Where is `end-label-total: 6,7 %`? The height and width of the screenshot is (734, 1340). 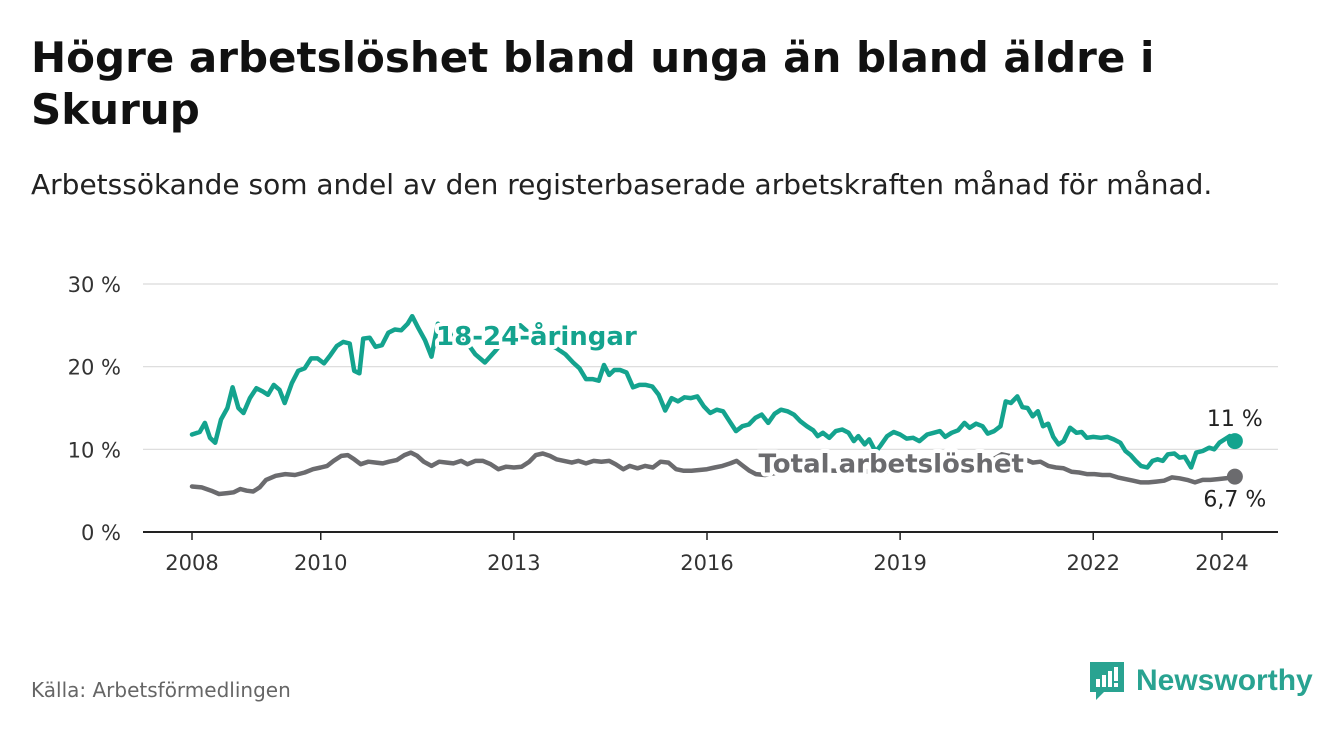 end-label-total: 6,7 % is located at coordinates (1234, 500).